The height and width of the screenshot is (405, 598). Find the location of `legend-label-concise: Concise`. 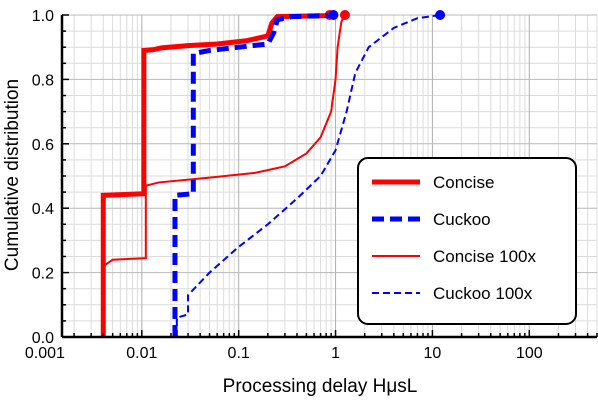

legend-label-concise: Concise is located at coordinates (463, 182).